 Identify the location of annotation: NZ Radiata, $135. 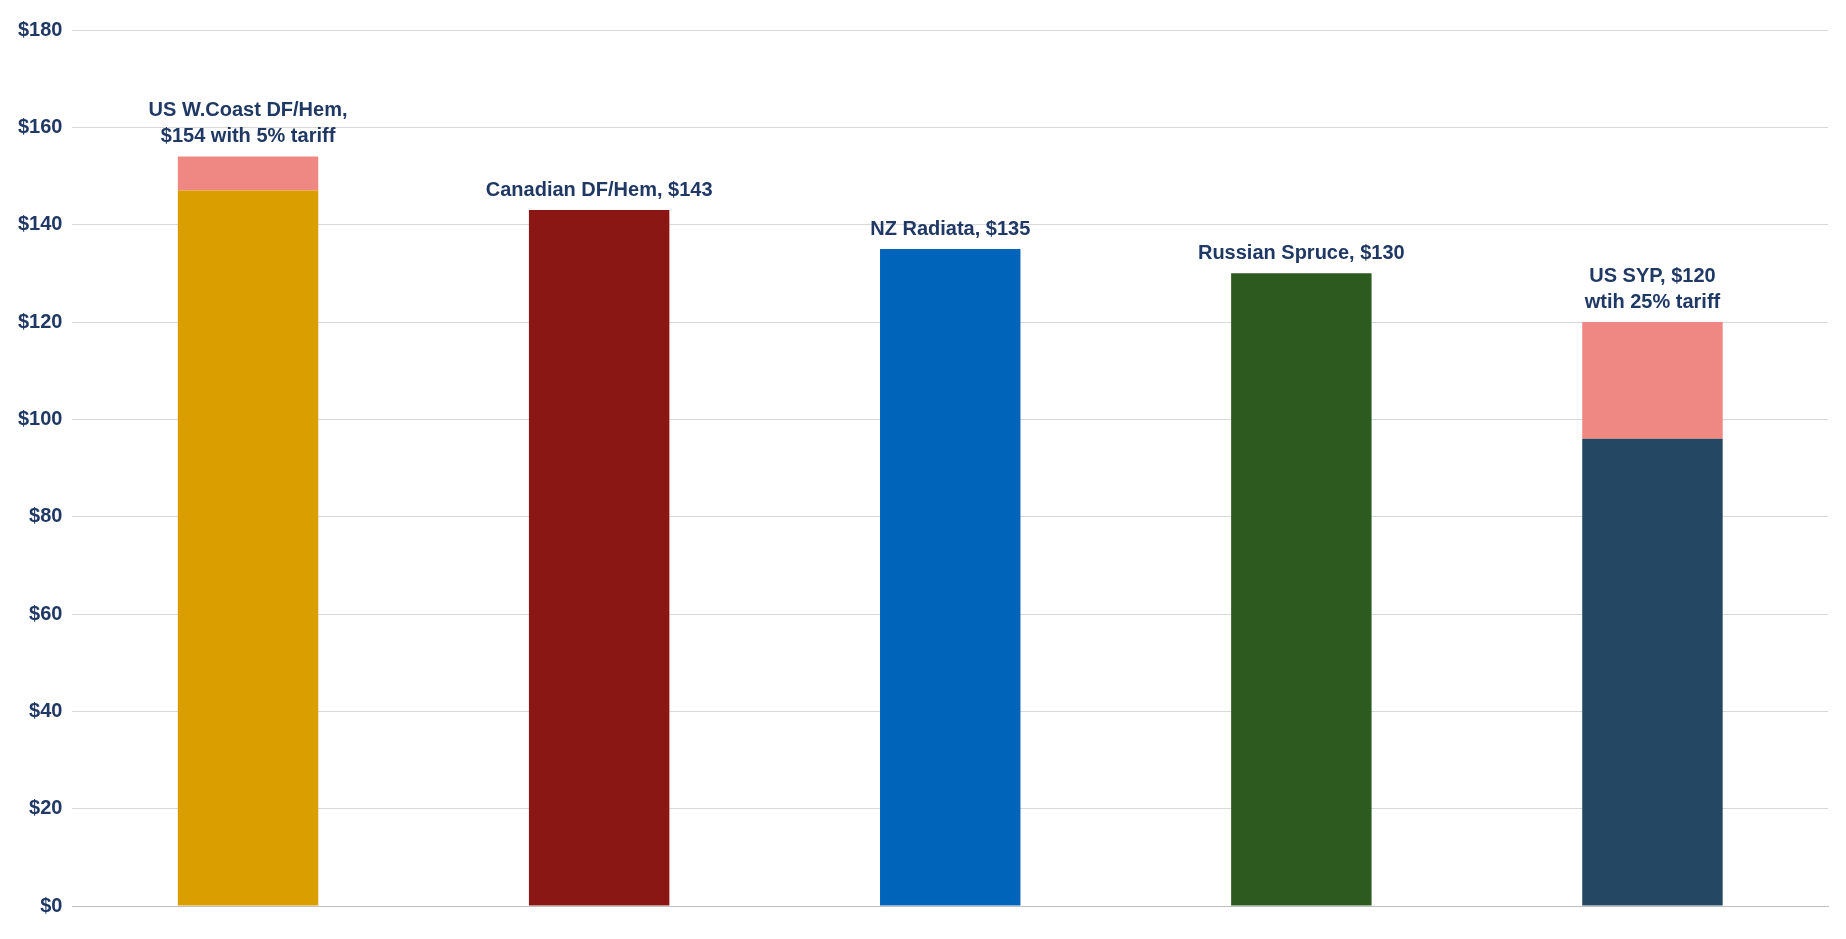
(950, 227).